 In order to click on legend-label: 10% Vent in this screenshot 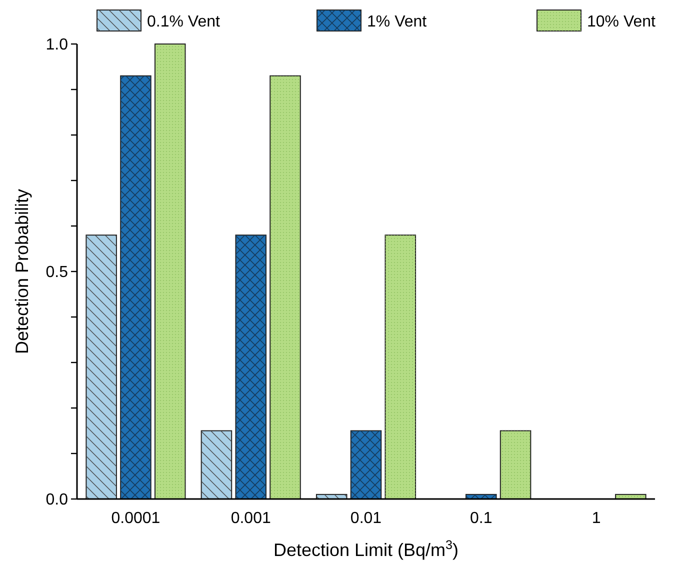, I will do `click(621, 22)`.